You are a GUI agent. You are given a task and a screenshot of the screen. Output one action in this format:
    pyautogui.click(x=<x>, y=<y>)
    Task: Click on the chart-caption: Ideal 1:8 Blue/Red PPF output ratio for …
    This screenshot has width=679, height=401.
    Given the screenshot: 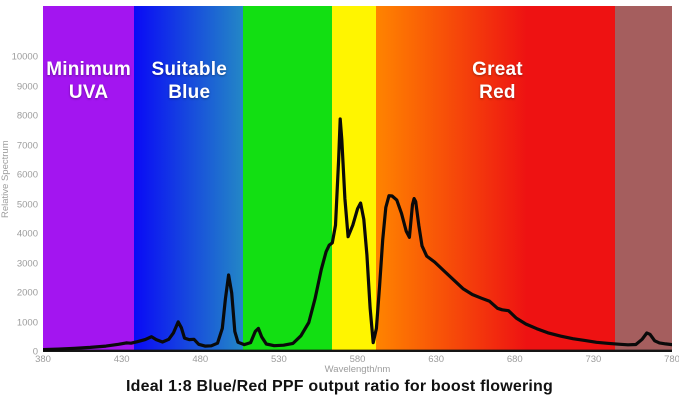 What is the action you would take?
    pyautogui.click(x=339, y=386)
    